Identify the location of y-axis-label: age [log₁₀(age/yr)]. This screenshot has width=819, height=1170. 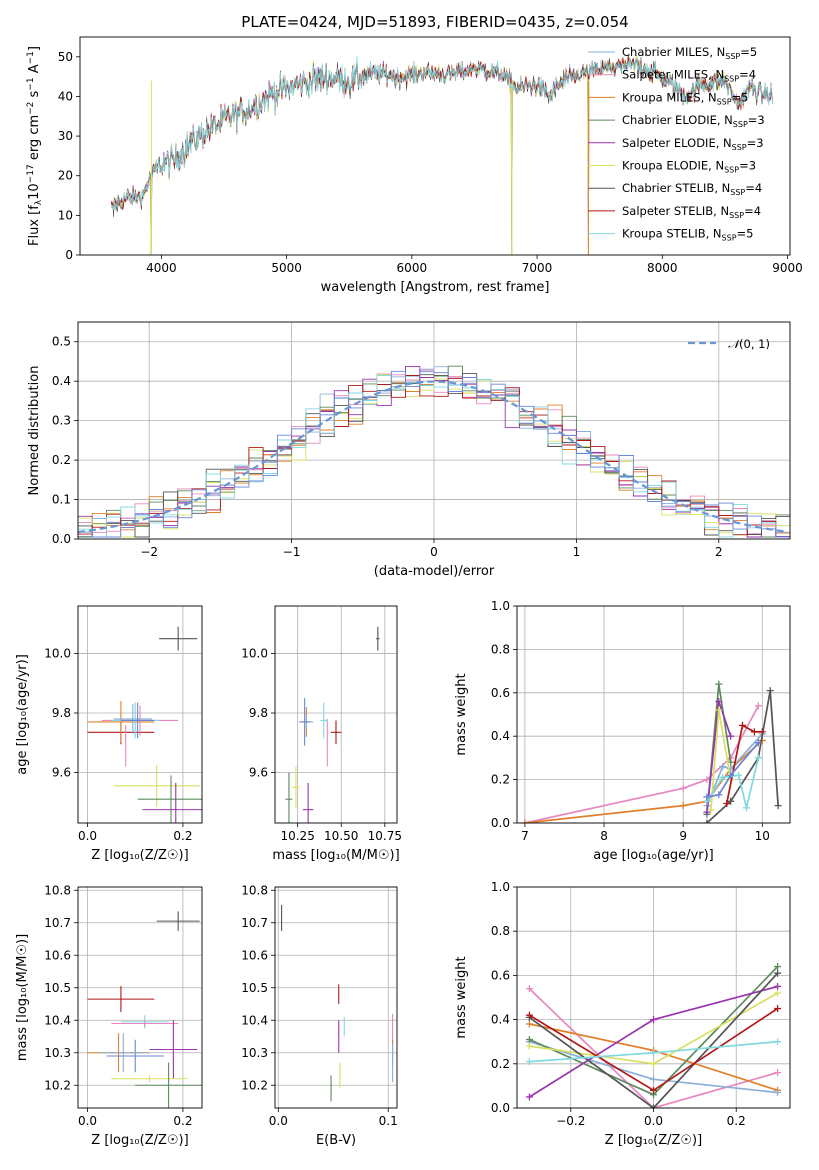
(22, 714).